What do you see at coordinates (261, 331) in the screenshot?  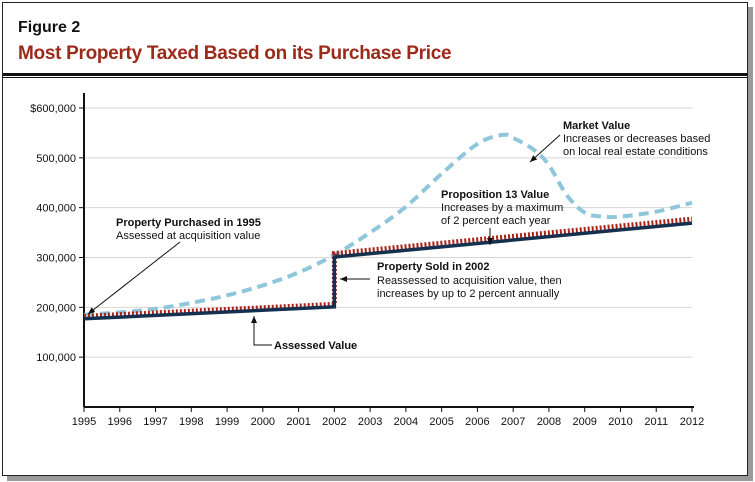 I see `annotation-assessed-arrow` at bounding box center [261, 331].